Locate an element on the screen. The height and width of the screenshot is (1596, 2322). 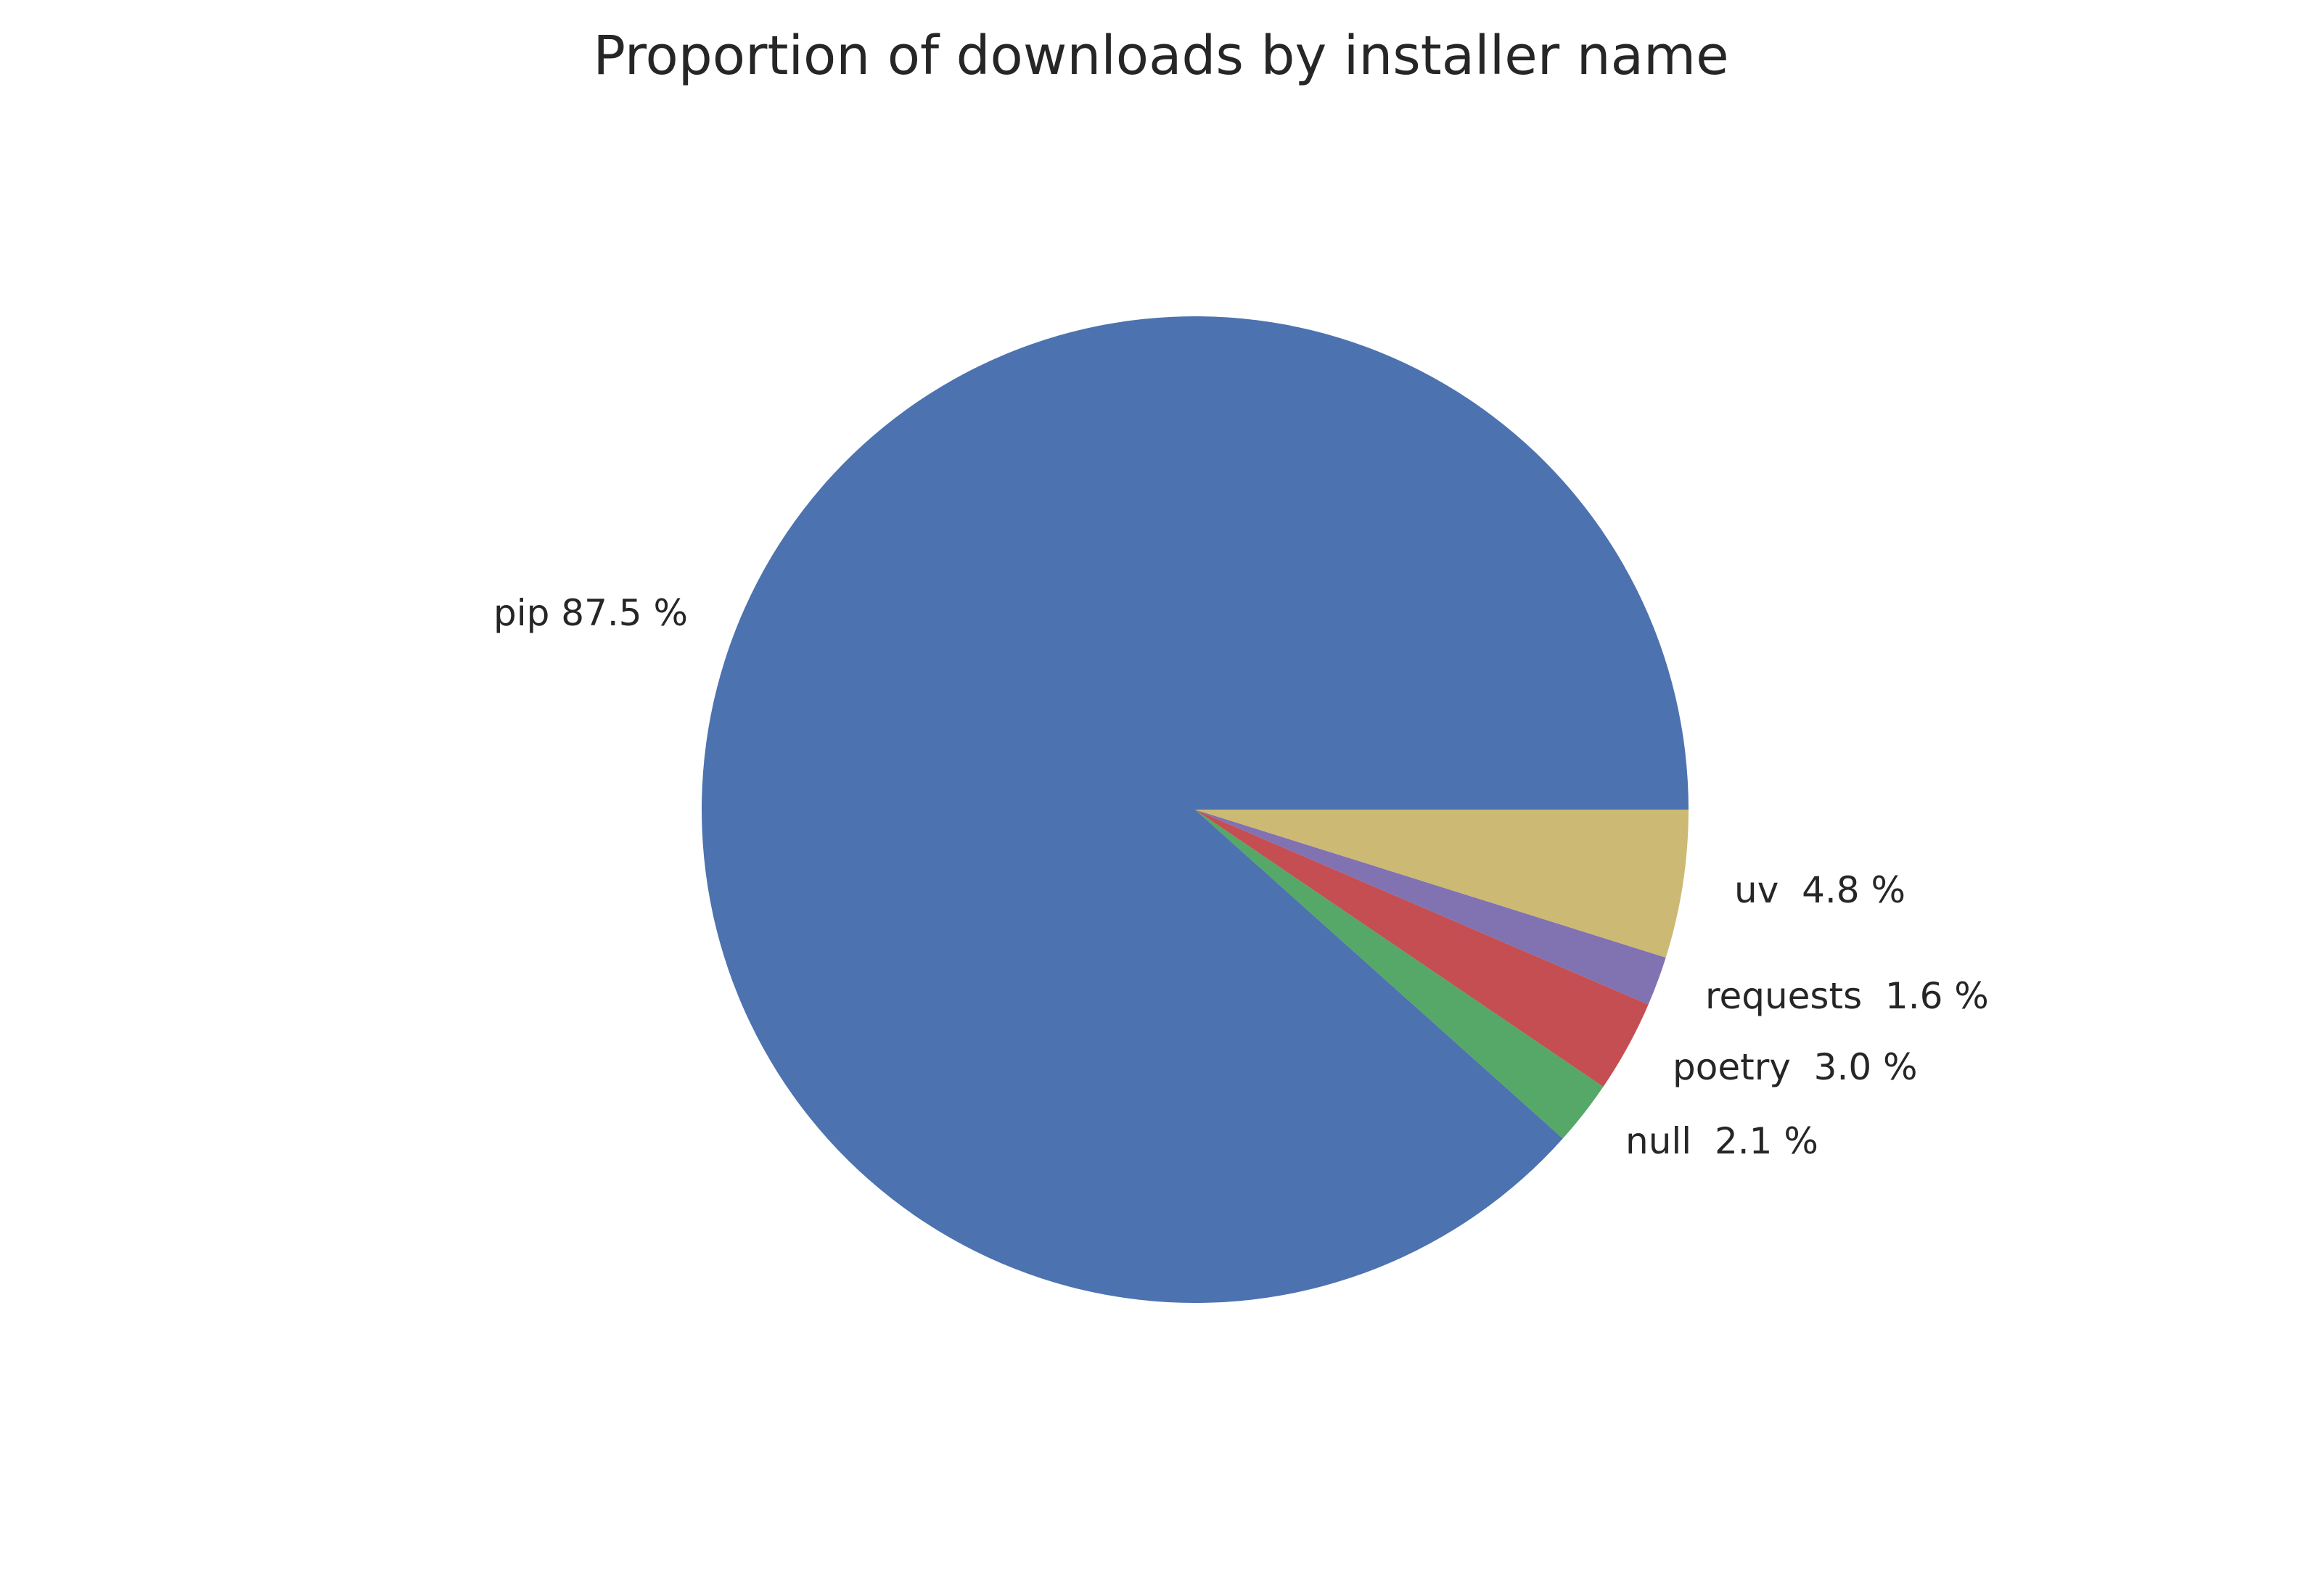
slice-label-pip: pip 87.5 % is located at coordinates (590, 613).